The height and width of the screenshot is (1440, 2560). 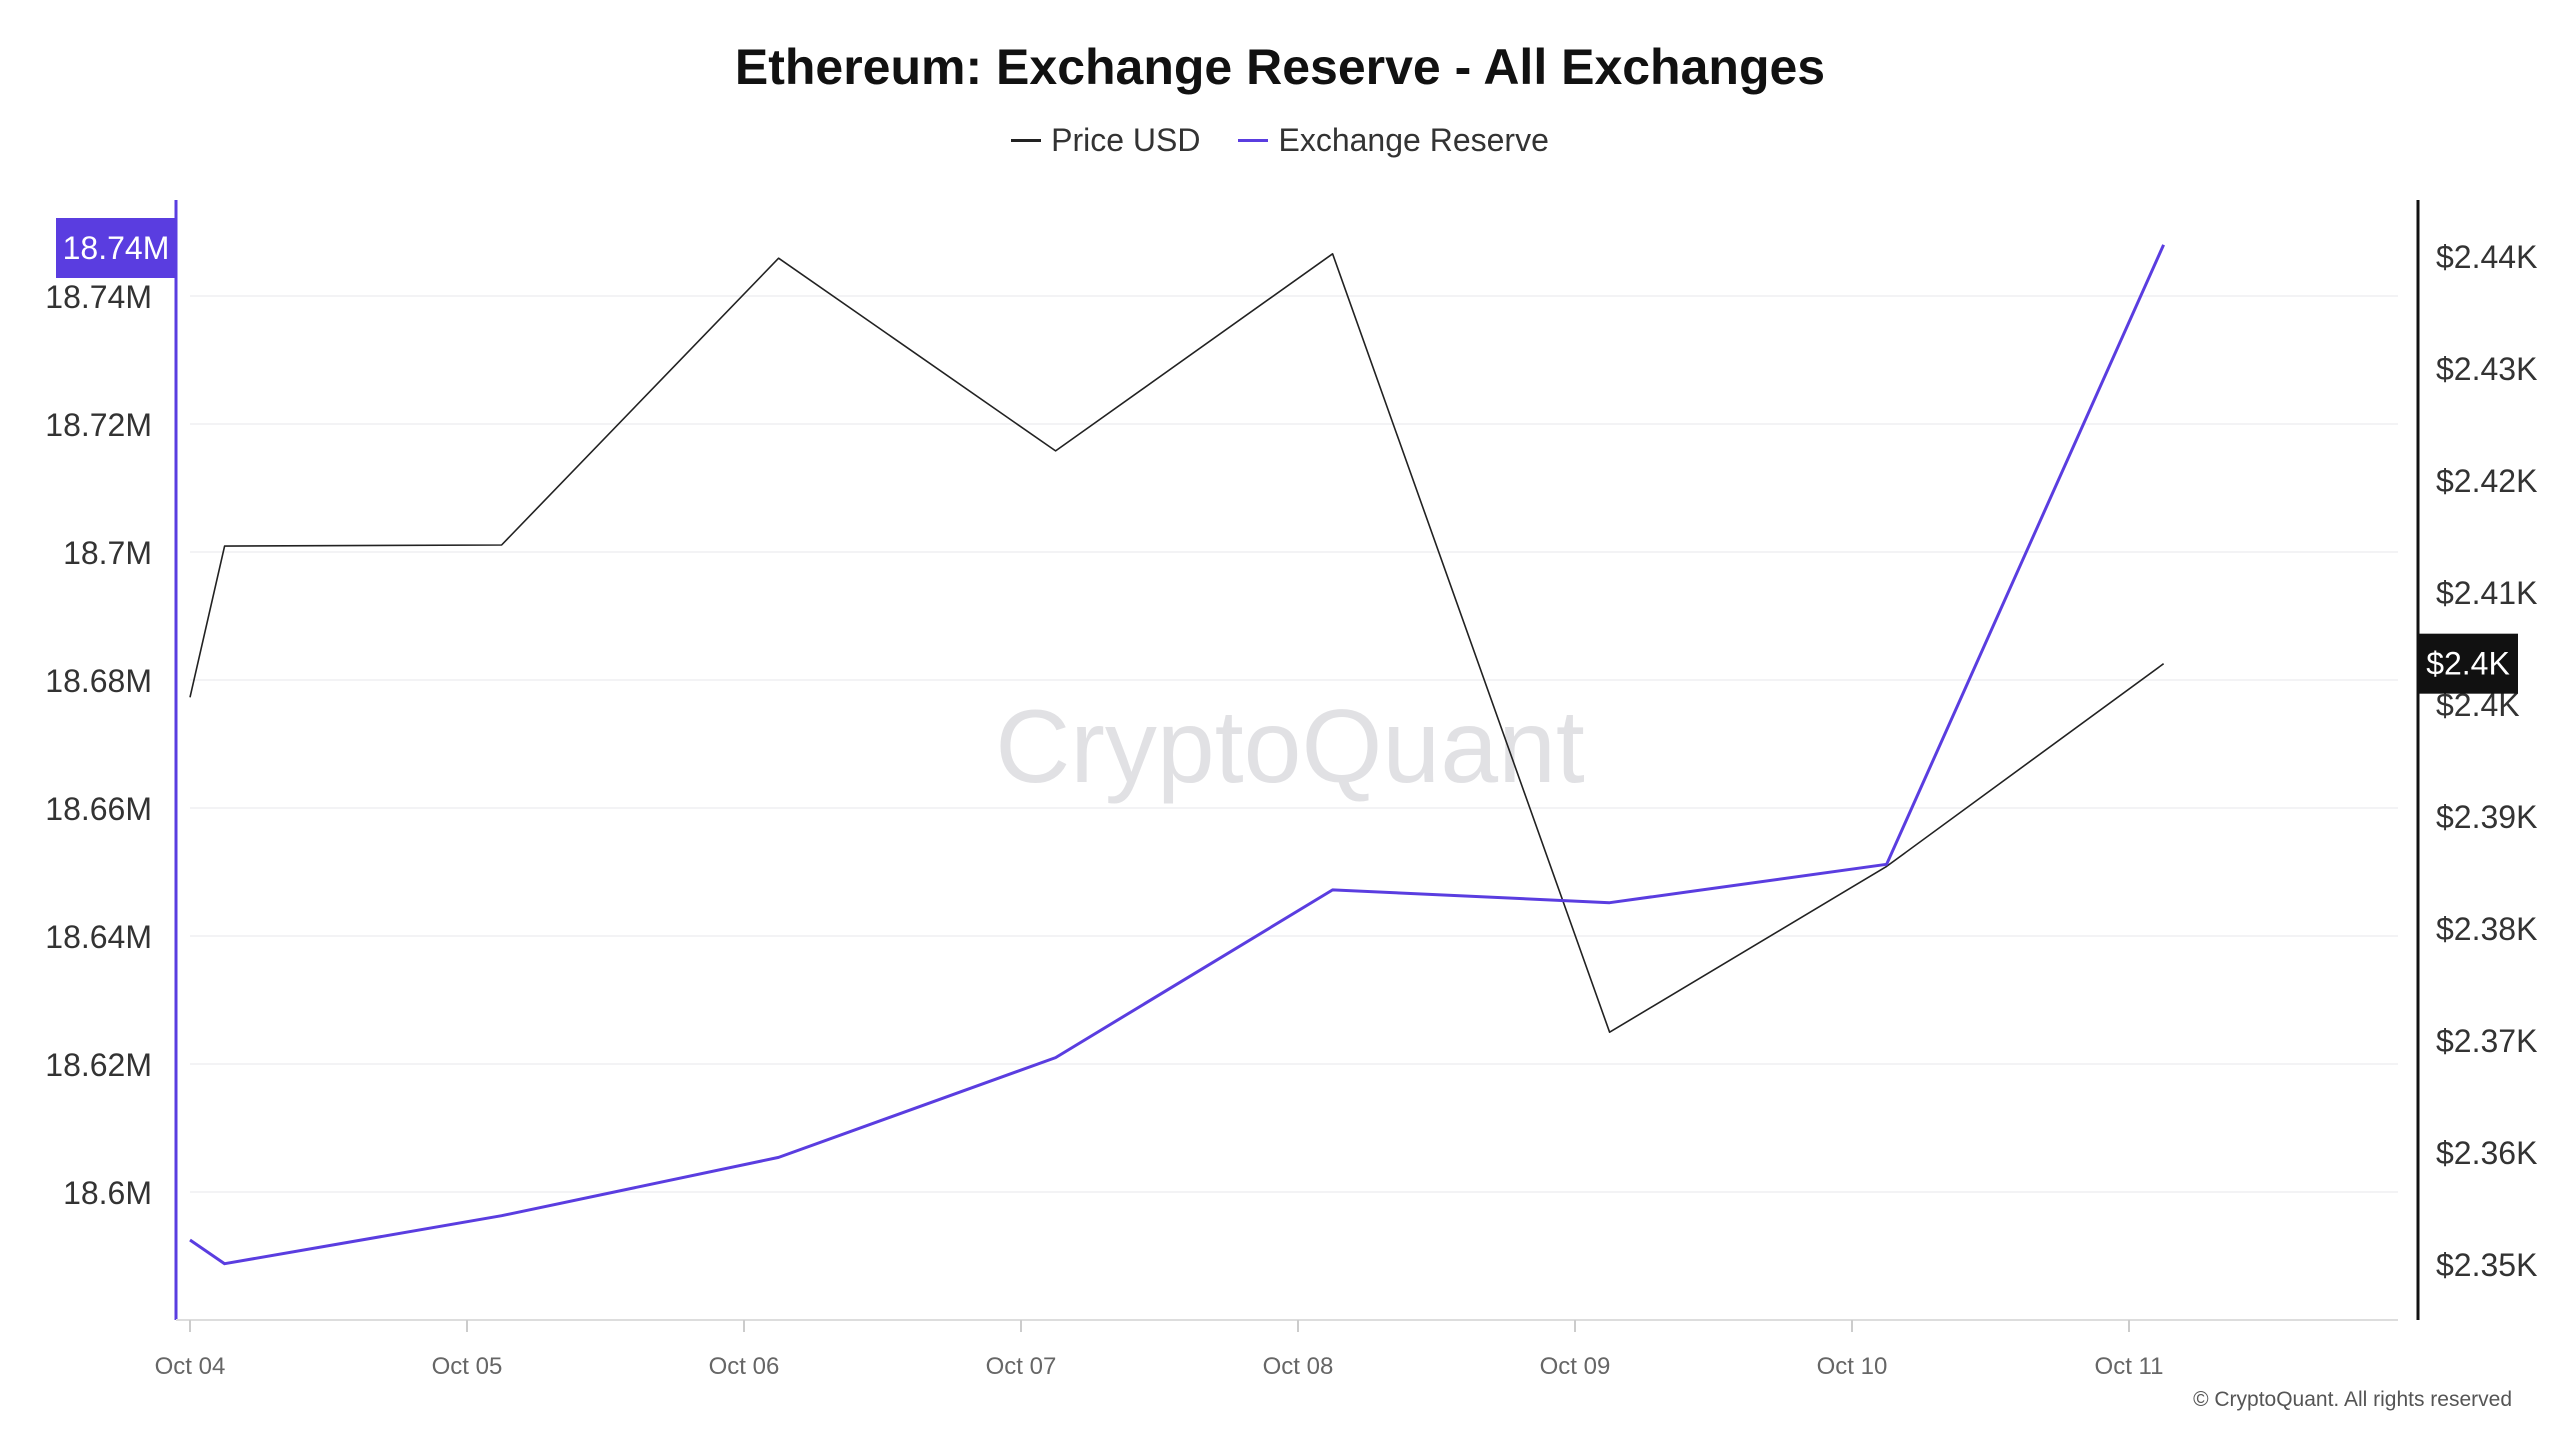 What do you see at coordinates (2129, 1366) in the screenshot?
I see `x-tick-label-7: Oct 11` at bounding box center [2129, 1366].